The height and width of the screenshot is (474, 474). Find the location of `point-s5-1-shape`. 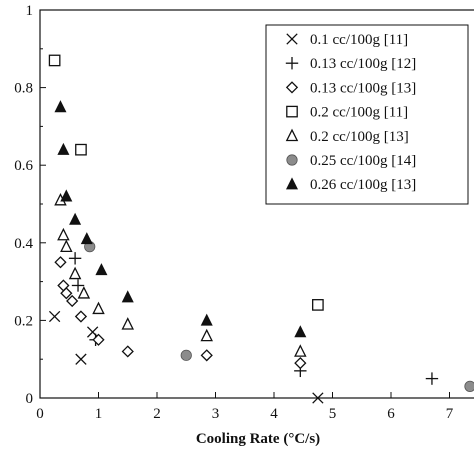

point-s5-1-shape is located at coordinates (186, 355).